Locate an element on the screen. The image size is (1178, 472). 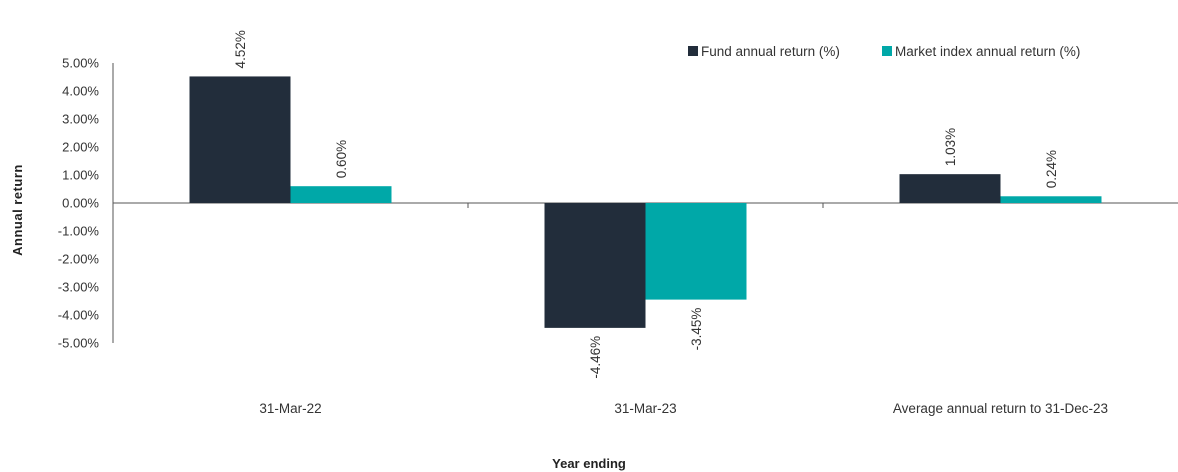
y-tick-label: -2.00% is located at coordinates (79, 259).